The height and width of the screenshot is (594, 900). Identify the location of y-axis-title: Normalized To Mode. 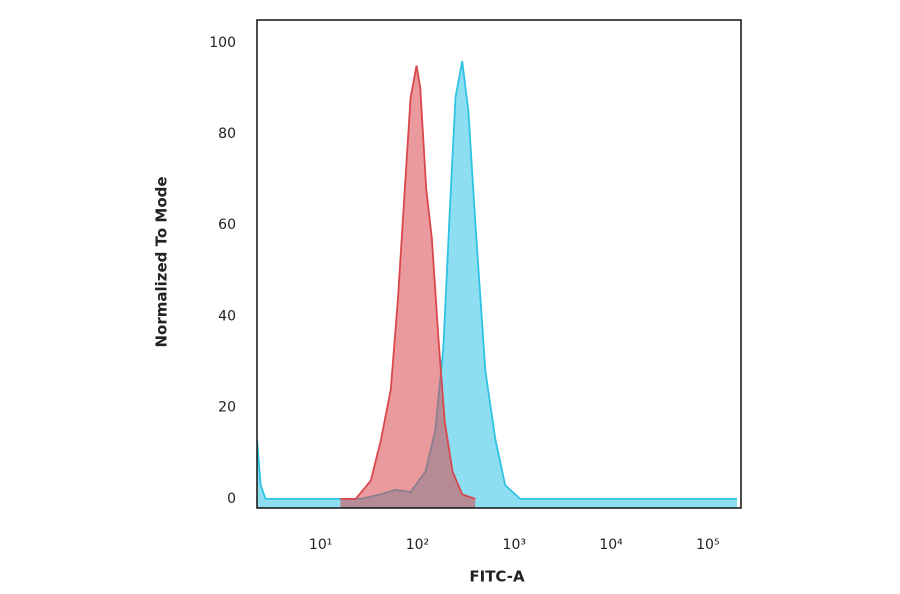
(162, 261).